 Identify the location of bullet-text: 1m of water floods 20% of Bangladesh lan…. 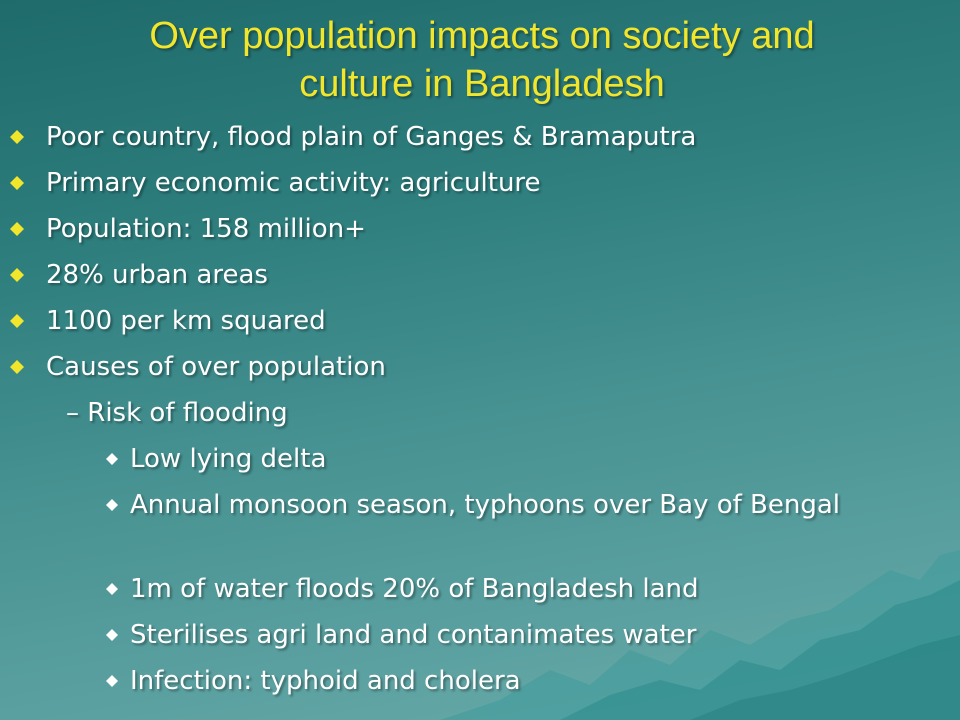
(414, 589).